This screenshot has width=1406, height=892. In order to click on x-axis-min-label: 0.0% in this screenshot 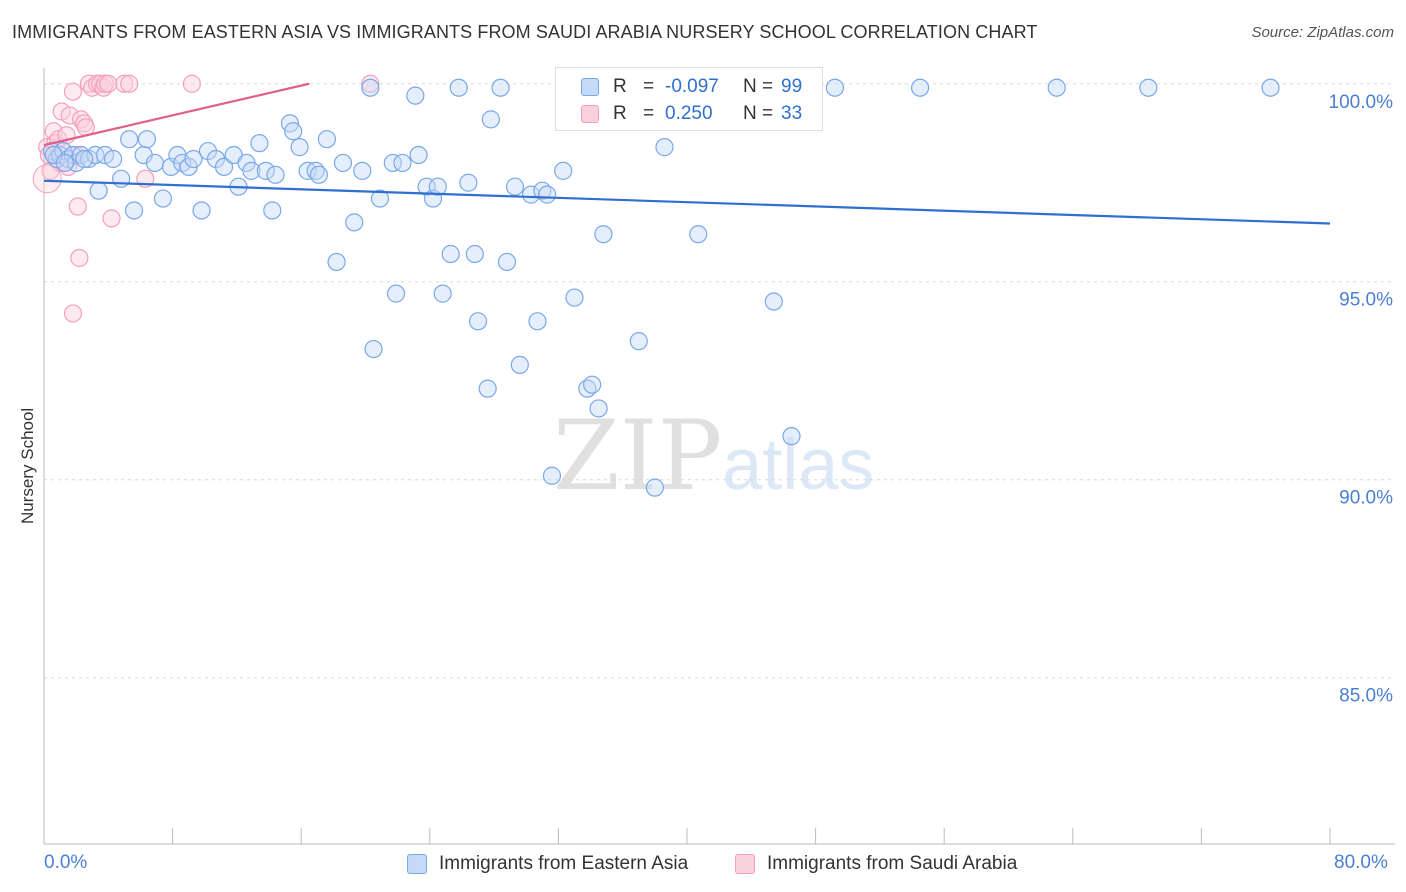, I will do `click(66, 862)`.